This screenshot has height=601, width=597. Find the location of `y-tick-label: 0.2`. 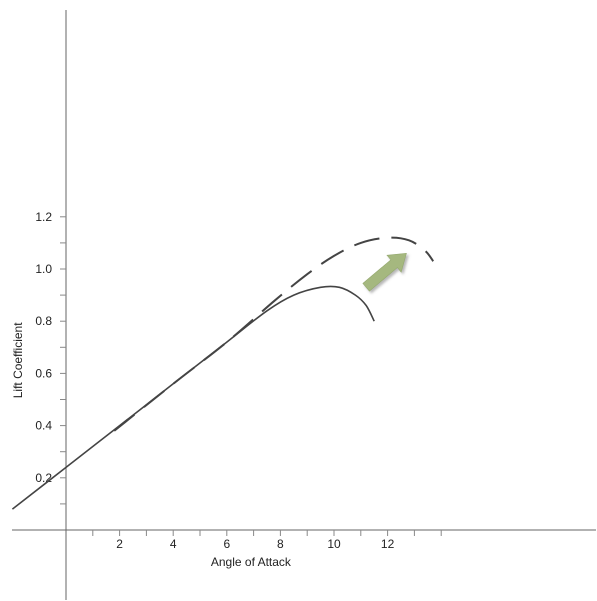

y-tick-label: 0.2 is located at coordinates (43, 478).